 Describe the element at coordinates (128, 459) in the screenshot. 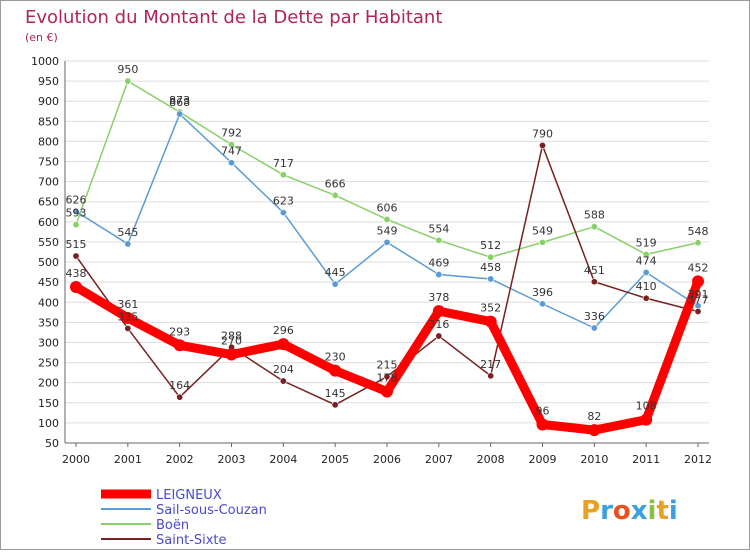

I see `x-tick-label: 2001` at that location.